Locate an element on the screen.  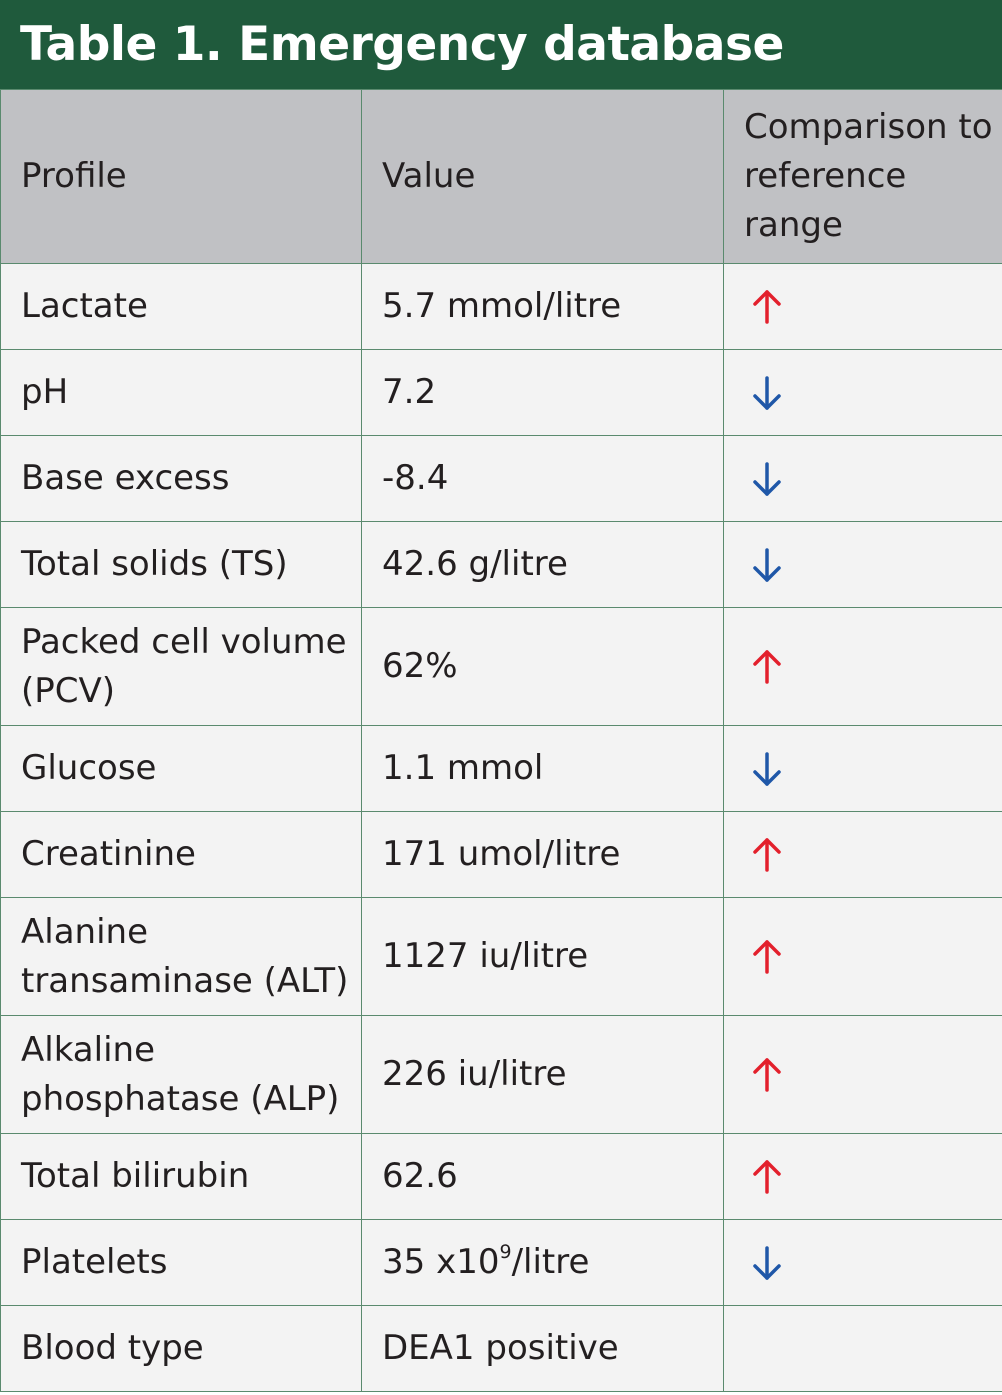
table-row: Creatinine 171 umol/litre is located at coordinates (501, 854).